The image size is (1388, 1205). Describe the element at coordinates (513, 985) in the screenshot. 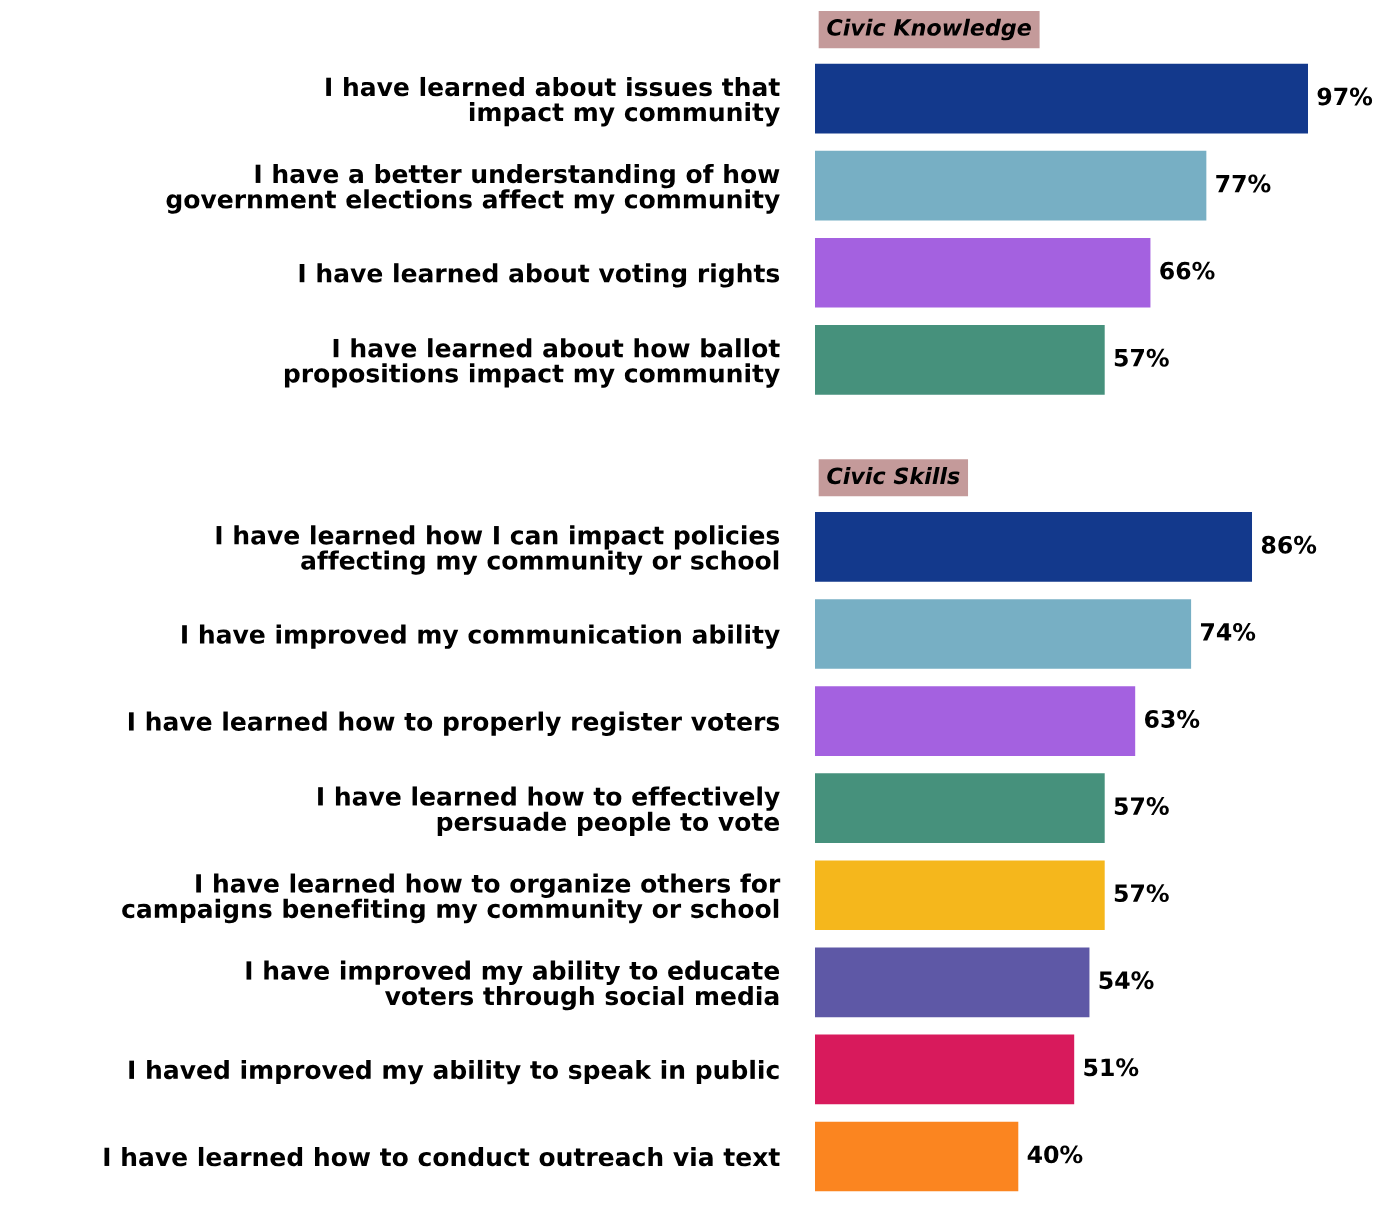

I see `y-tick-label: I have improved my ability to educate voters through social media` at that location.